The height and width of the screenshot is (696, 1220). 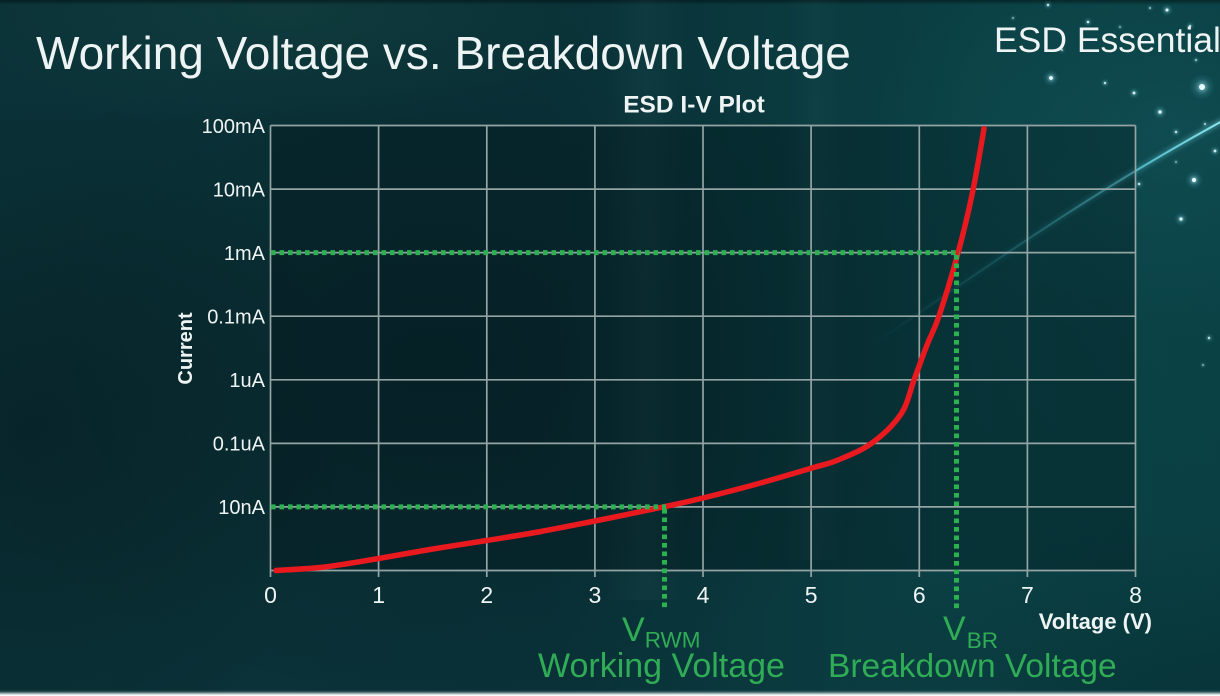 I want to click on svg-text: 1uA, so click(x=247, y=381).